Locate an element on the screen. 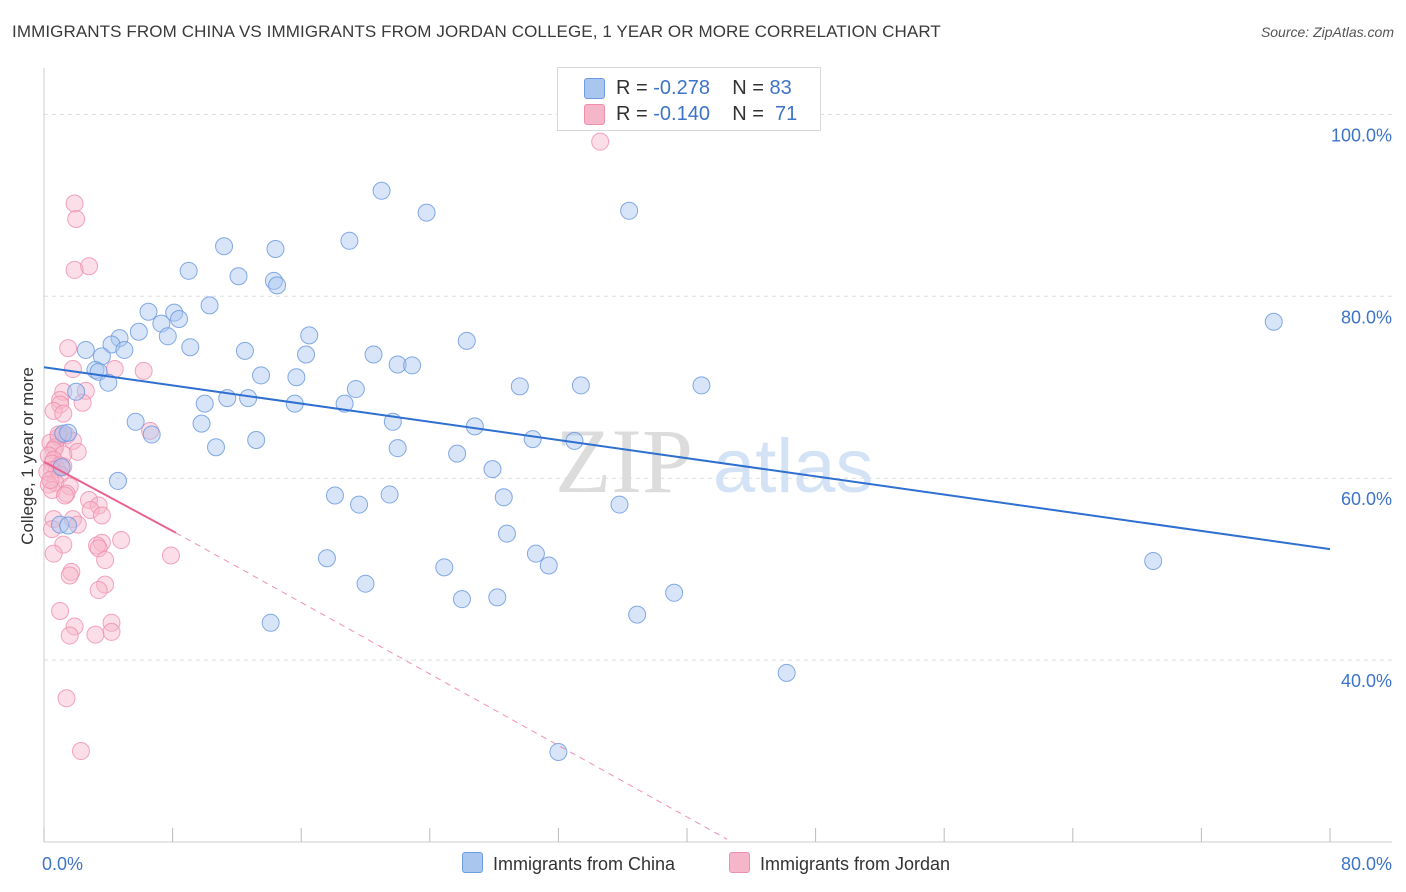  legend-china-r-value: -0.278 is located at coordinates (681, 87).